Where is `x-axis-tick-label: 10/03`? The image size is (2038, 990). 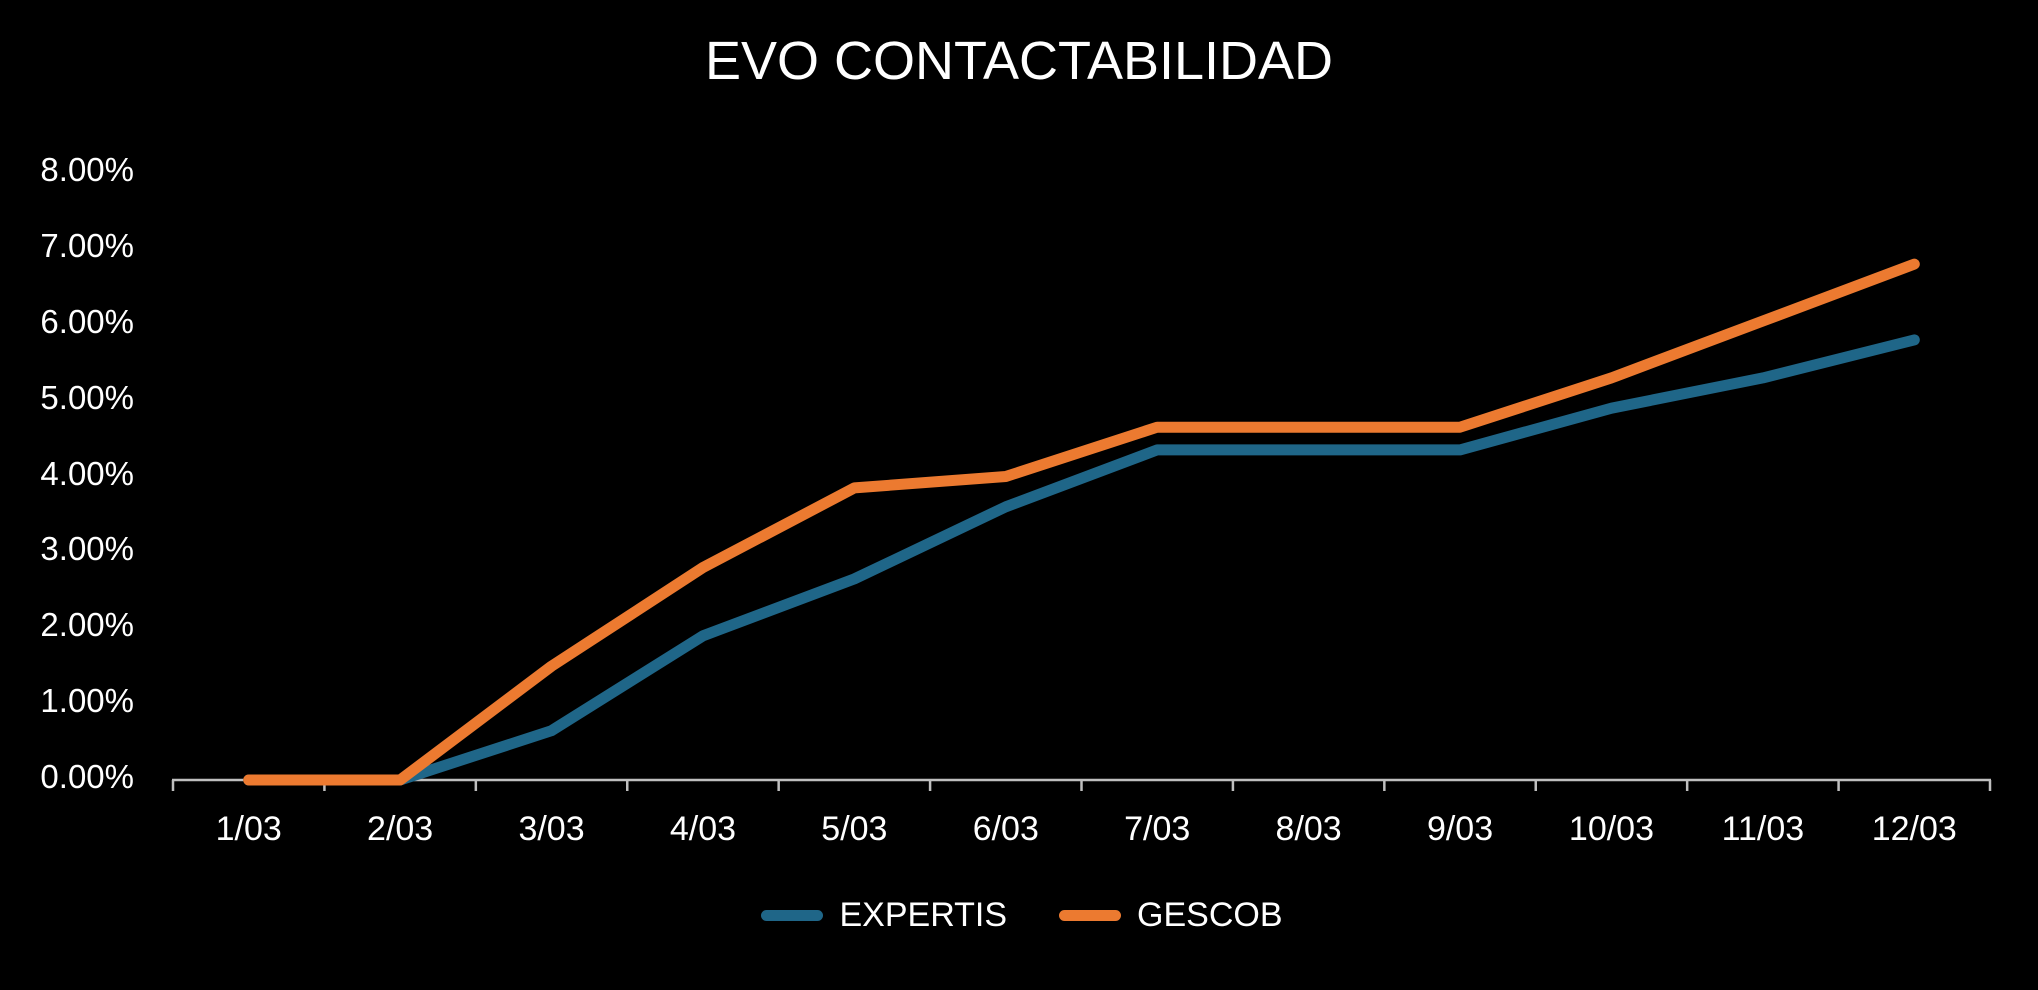 x-axis-tick-label: 10/03 is located at coordinates (1611, 829).